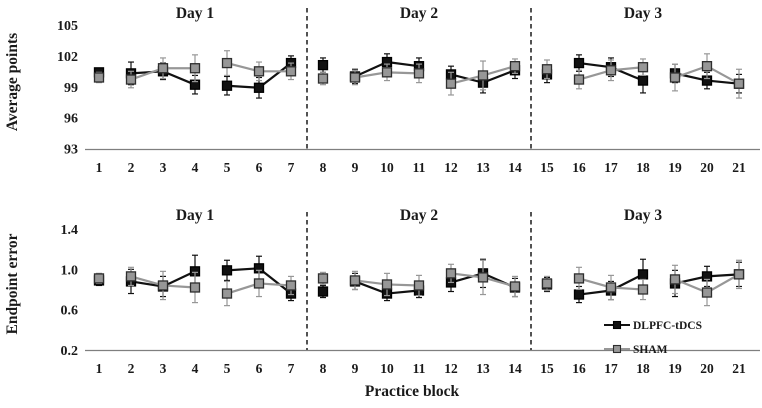  What do you see at coordinates (70, 311) in the screenshot?
I see `y-tick-label: 0.6` at bounding box center [70, 311].